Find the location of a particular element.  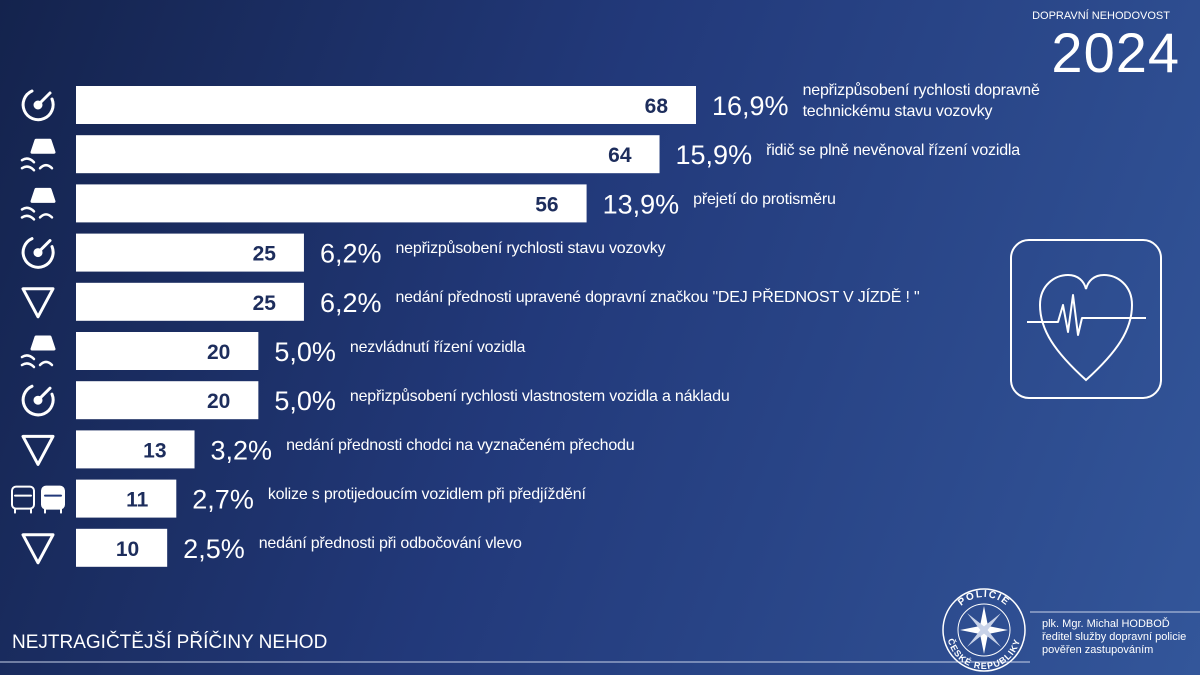

percent-label: 2,5% is located at coordinates (214, 549).